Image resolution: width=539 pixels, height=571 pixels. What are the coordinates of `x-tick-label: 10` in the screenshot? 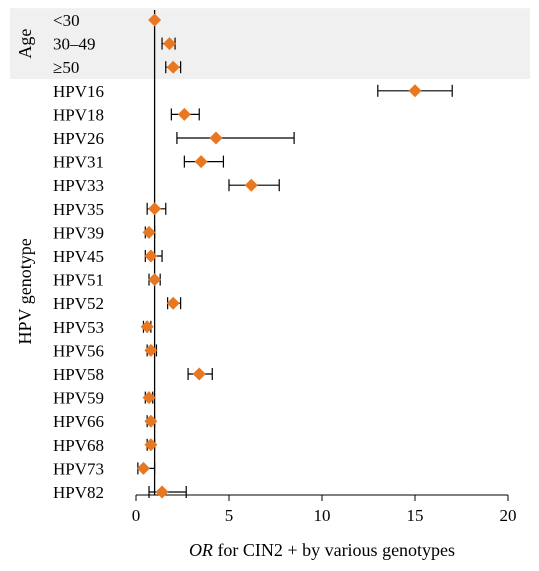 It's located at (322, 515).